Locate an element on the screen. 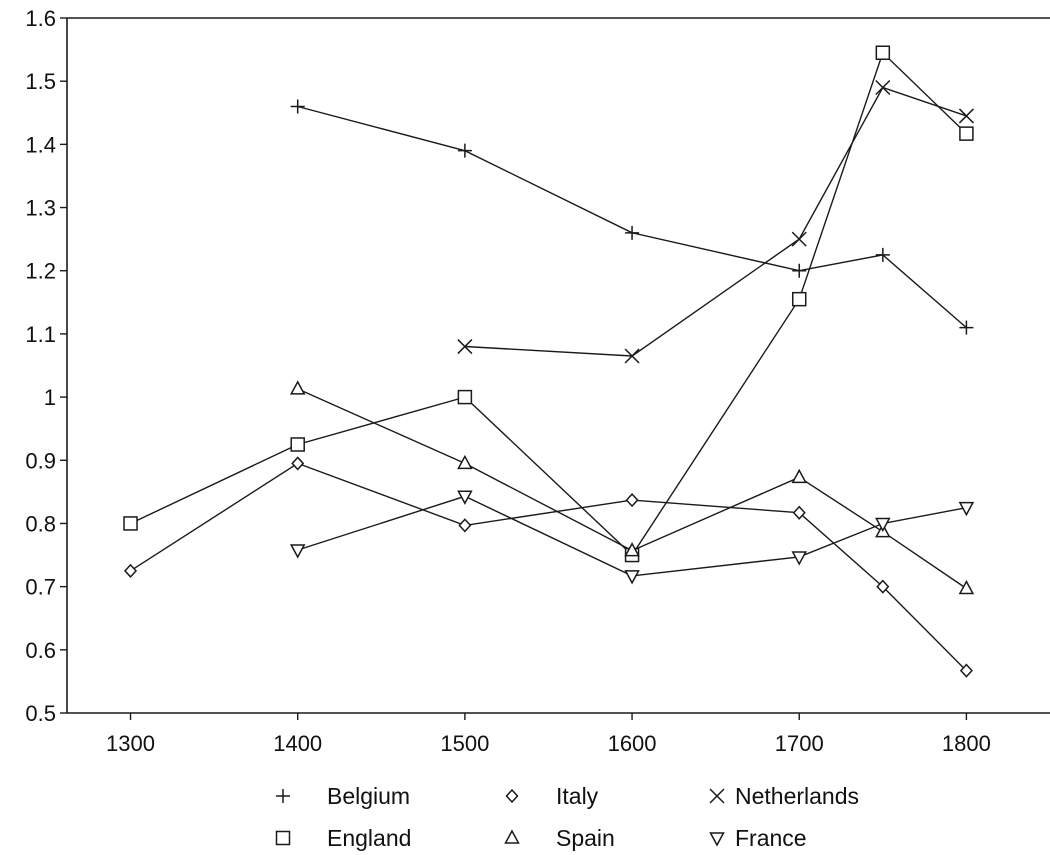 Image resolution: width=1050 pixels, height=855 pixels. y-tick-label: 1 is located at coordinates (50, 397).